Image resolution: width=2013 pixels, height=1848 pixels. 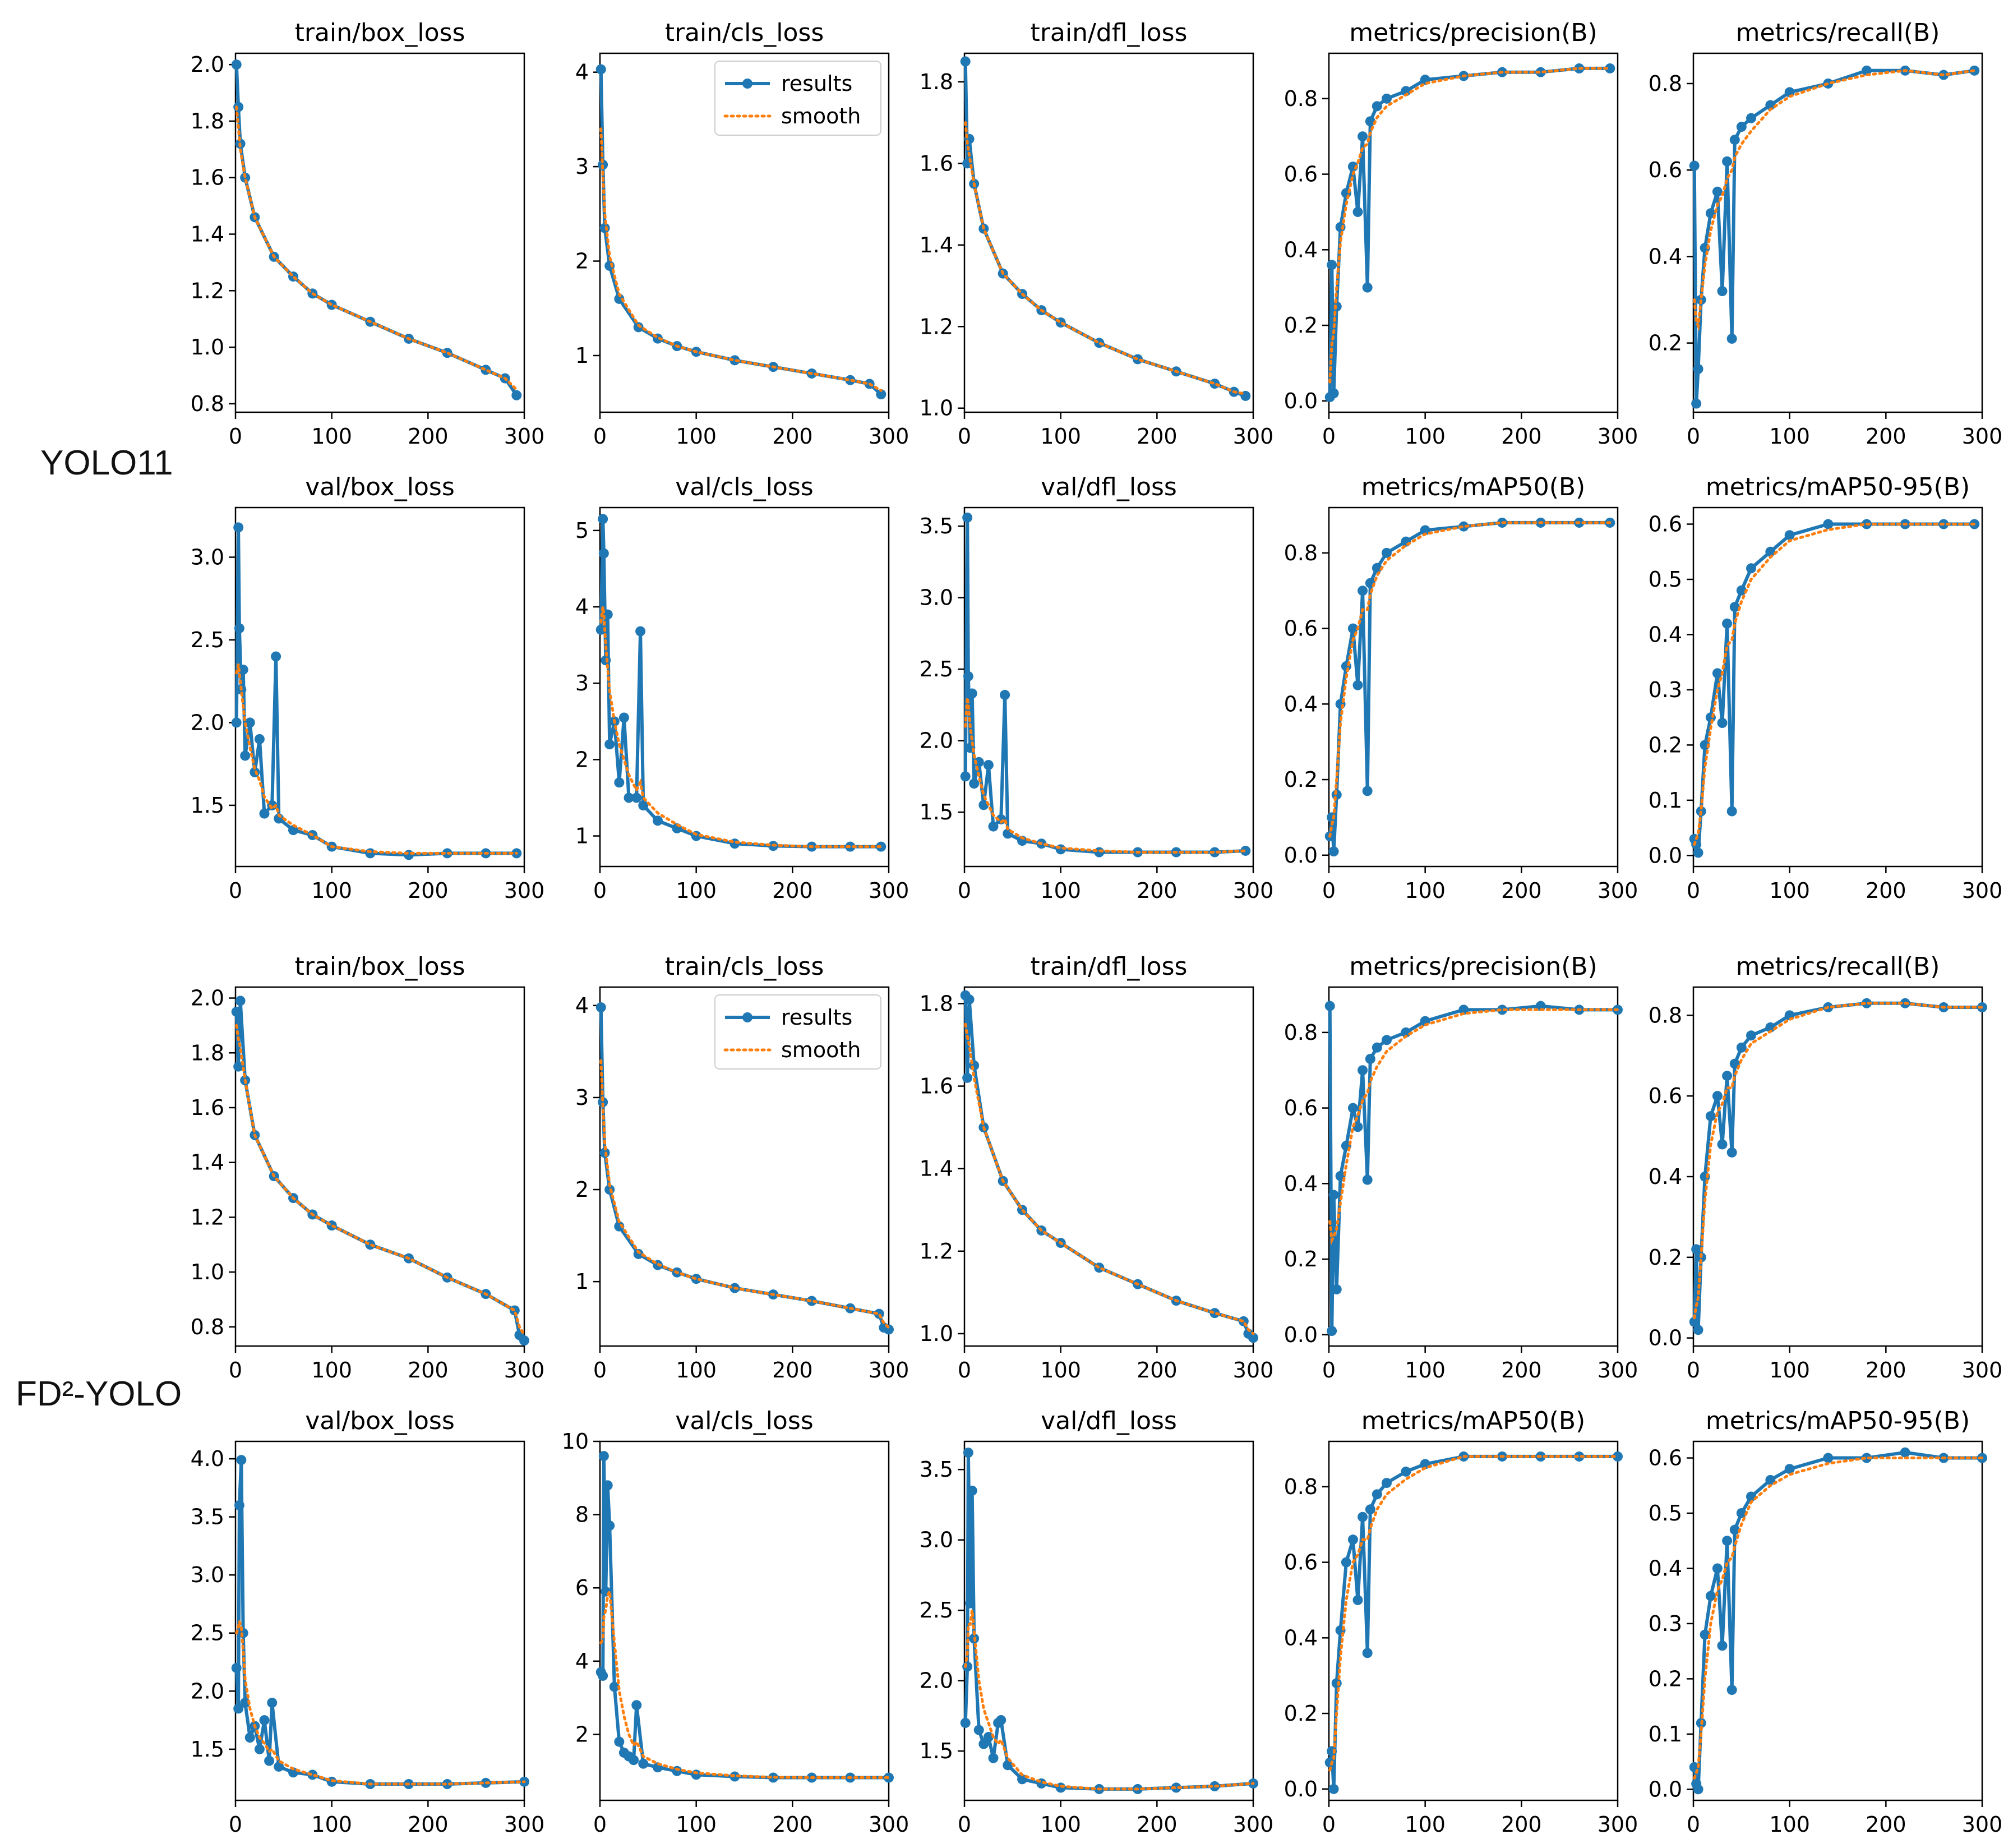 What do you see at coordinates (207, 1162) in the screenshot?
I see `y-tick-label: 1.4` at bounding box center [207, 1162].